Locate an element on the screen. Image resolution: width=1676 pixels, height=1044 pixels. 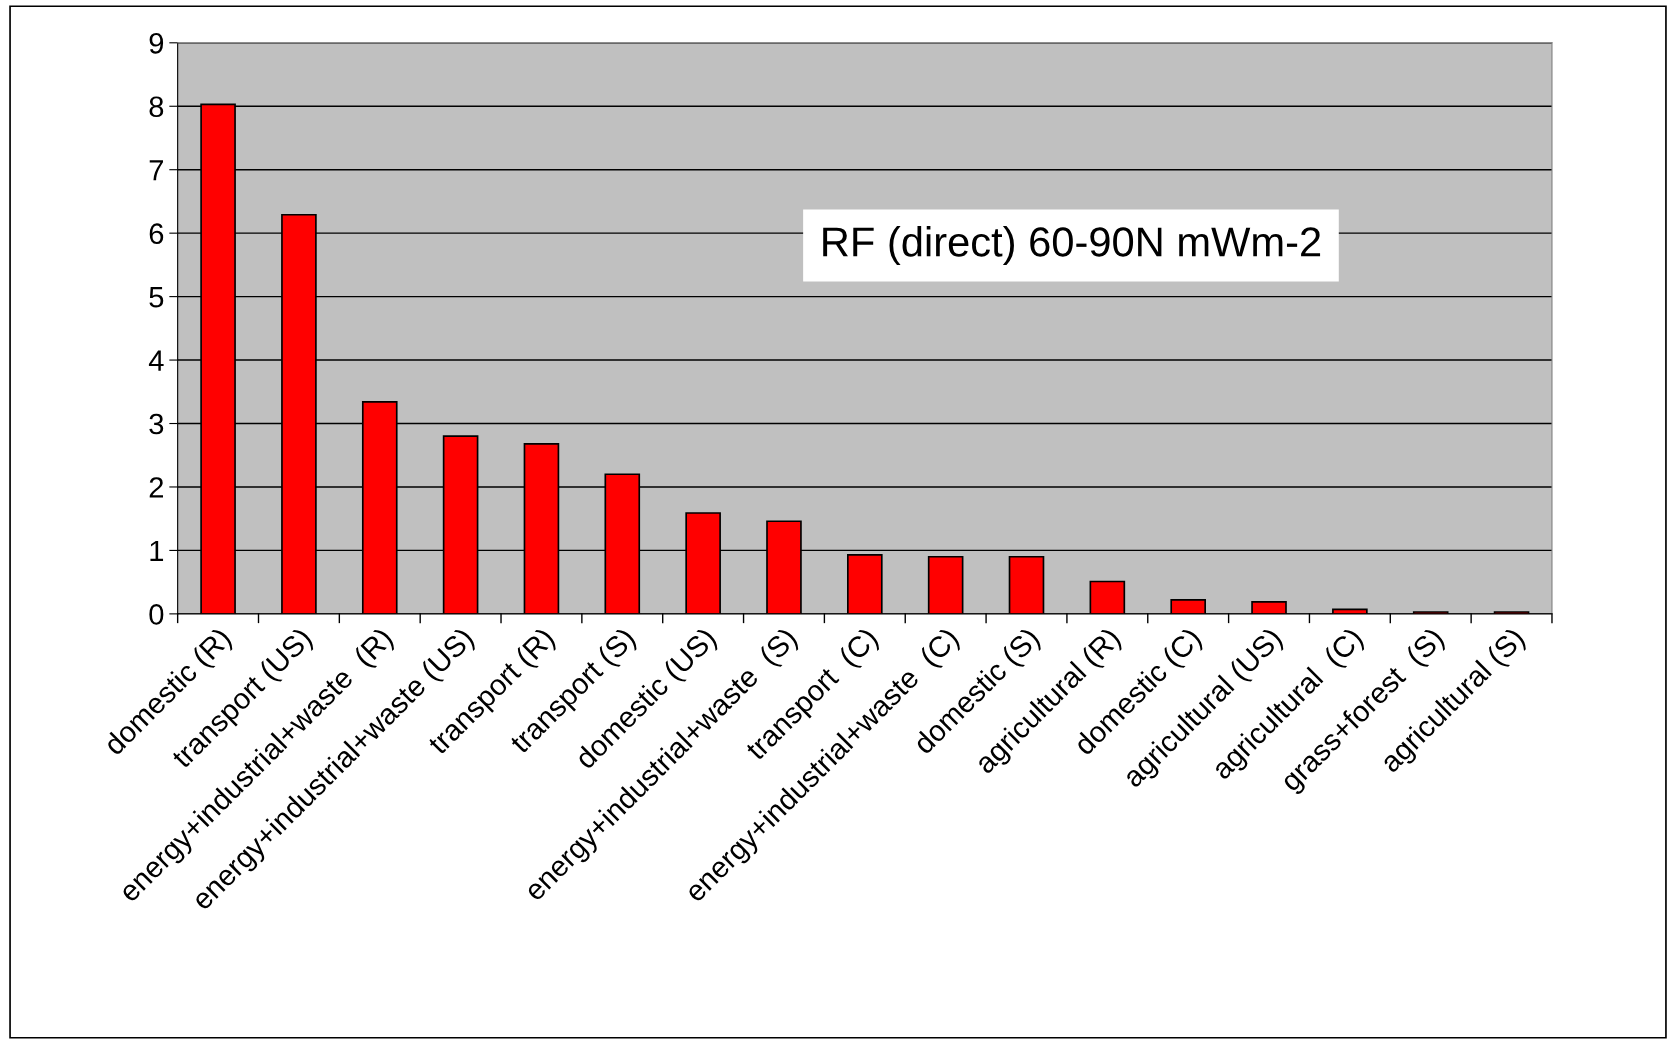
annotation: RF (direct) 60-90N mWm-2 is located at coordinates (1072, 245).